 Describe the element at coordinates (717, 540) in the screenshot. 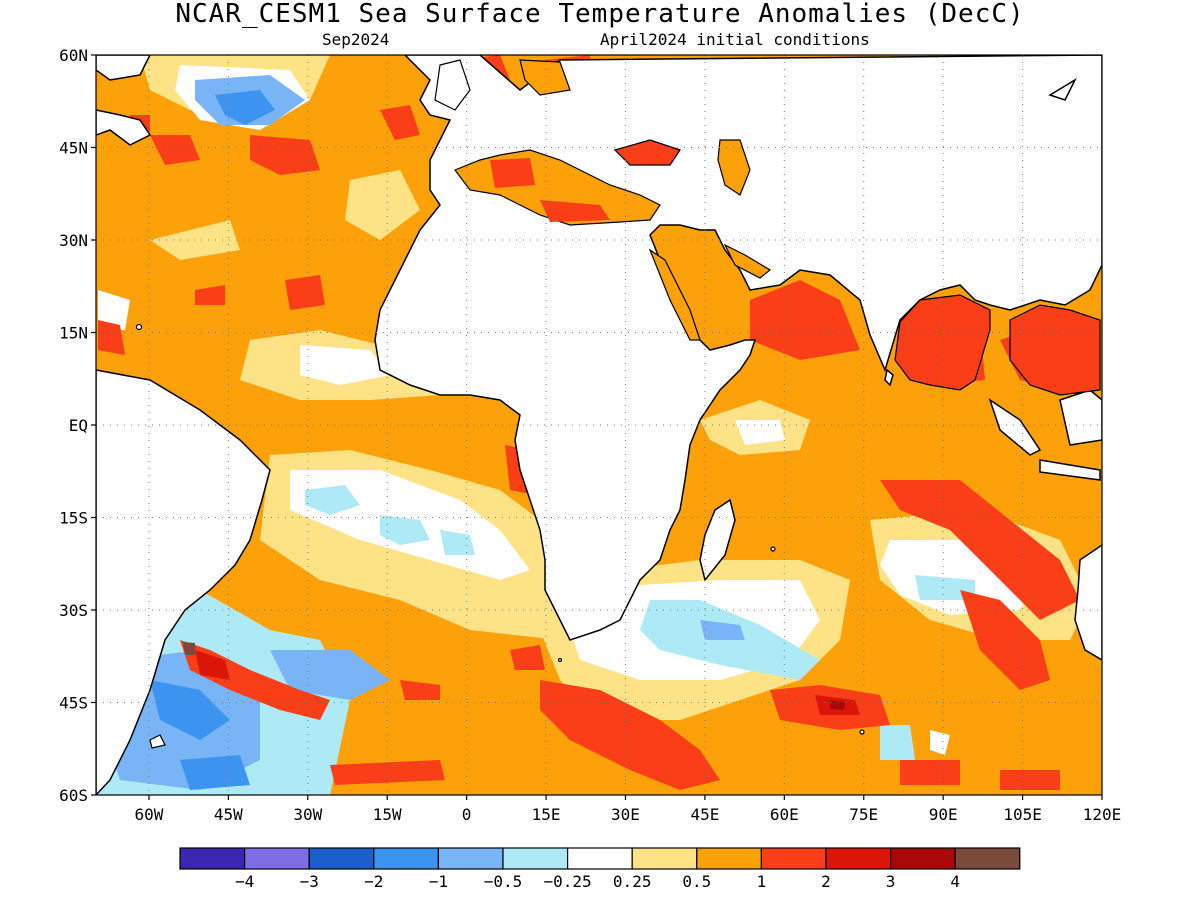

I see `madagascar` at that location.